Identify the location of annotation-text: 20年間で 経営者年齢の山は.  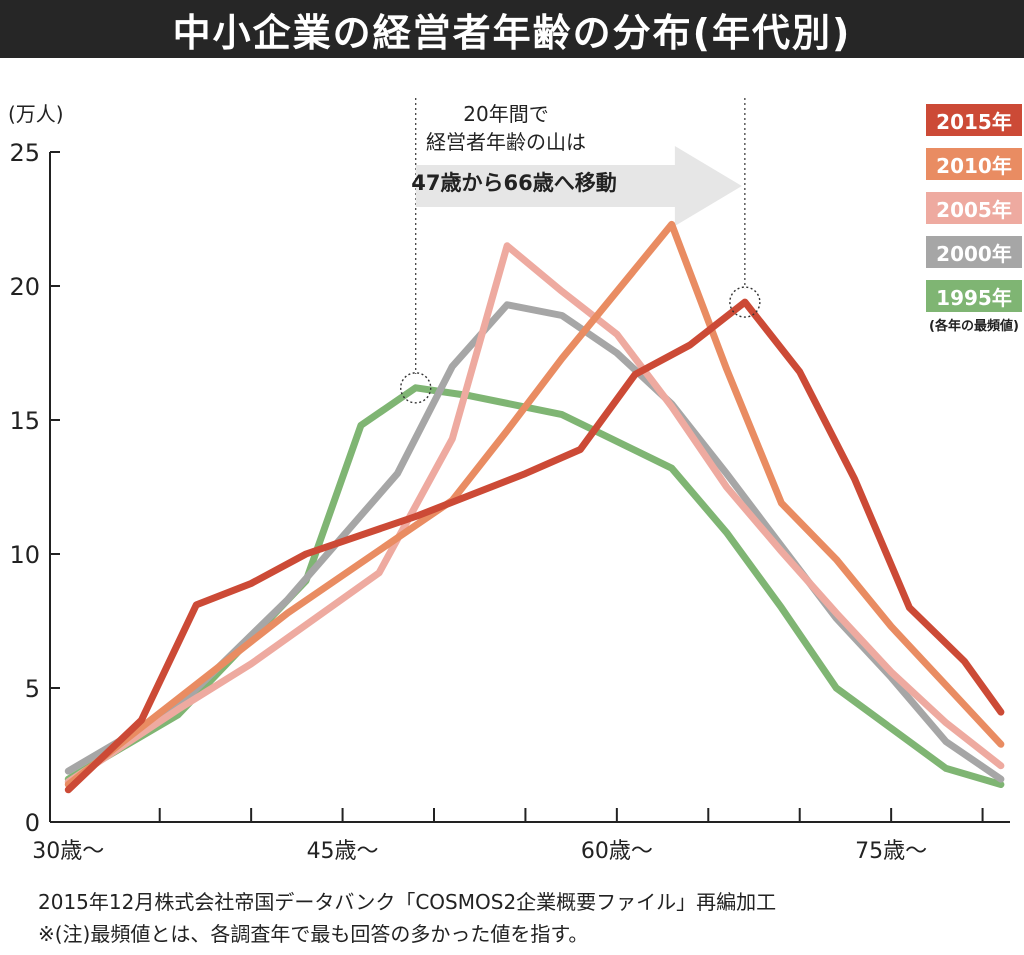
(506, 128).